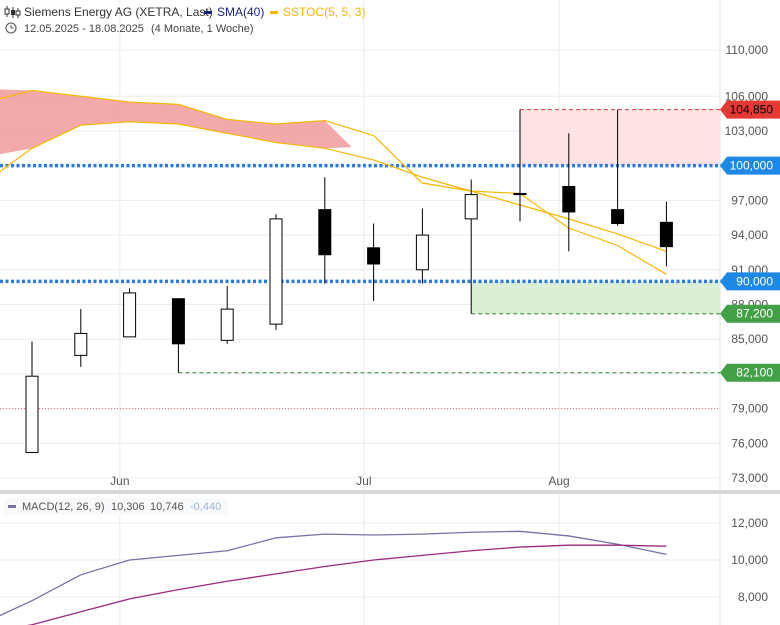 The image size is (780, 625). I want to click on y-tick-label: 76,000, so click(749, 443).